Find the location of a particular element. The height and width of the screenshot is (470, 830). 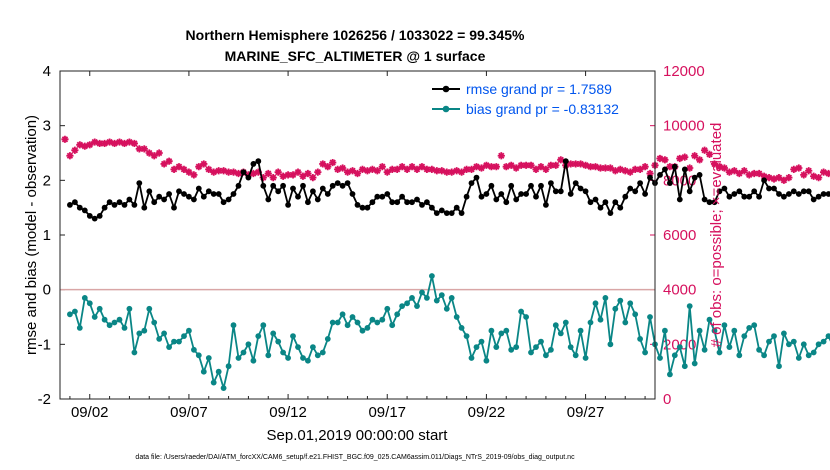

y-tick-label-right: 12000 is located at coordinates (684, 71).